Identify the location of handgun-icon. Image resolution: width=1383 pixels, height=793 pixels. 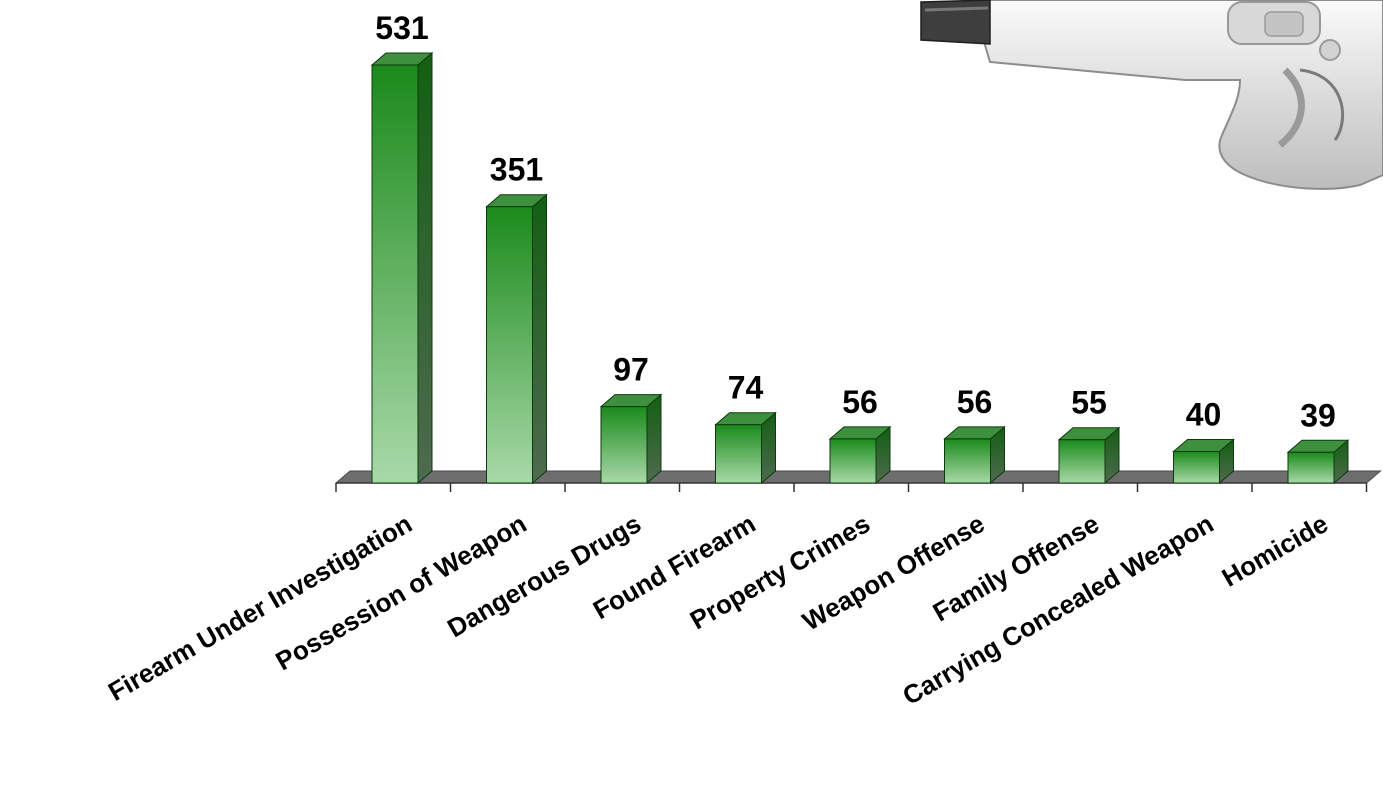
(1151, 95).